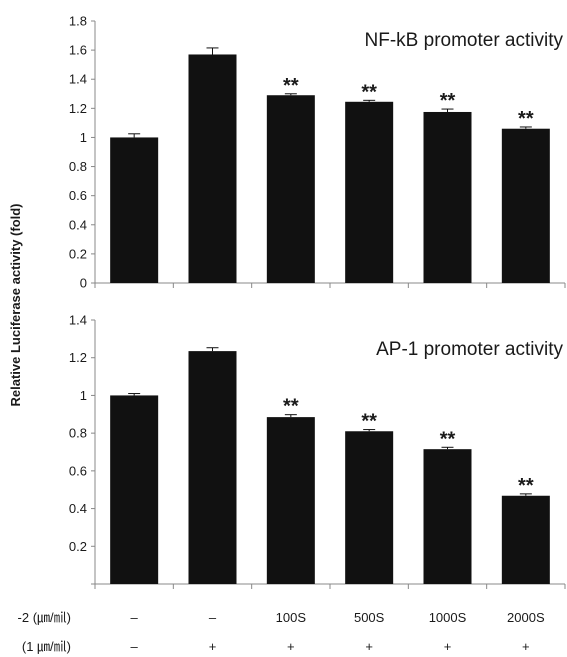 This screenshot has height=657, width=567. Describe the element at coordinates (469, 349) in the screenshot. I see `chart-title-ap1: AP-1 promoter activity` at that location.